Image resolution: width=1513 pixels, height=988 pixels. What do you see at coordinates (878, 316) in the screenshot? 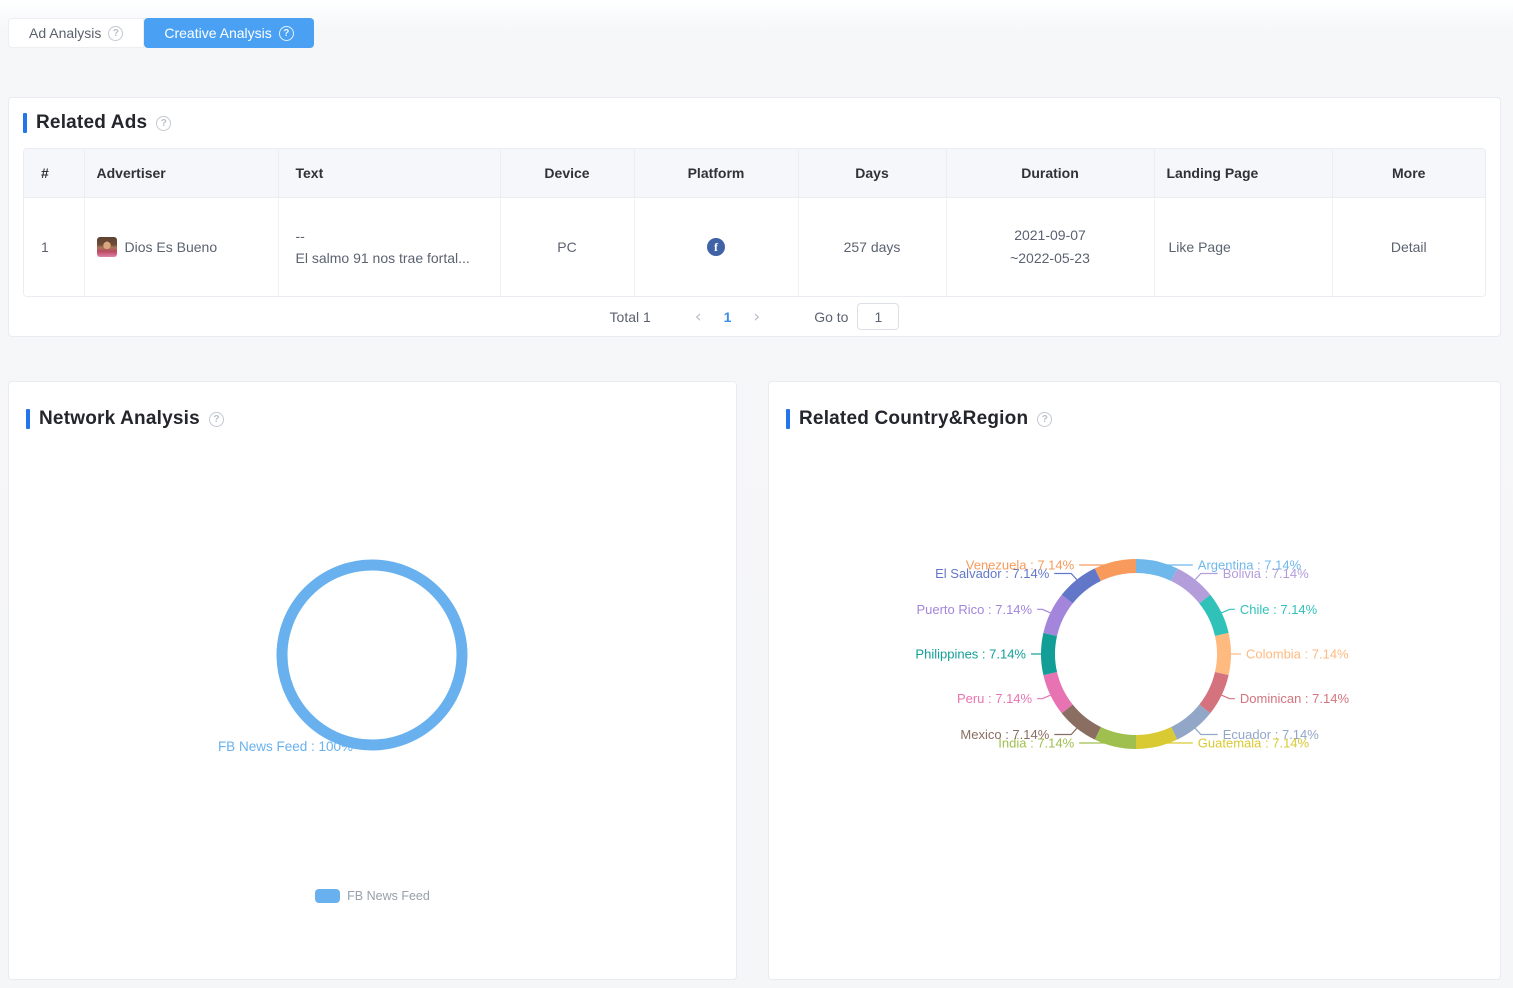
I see `goto-page-input` at bounding box center [878, 316].